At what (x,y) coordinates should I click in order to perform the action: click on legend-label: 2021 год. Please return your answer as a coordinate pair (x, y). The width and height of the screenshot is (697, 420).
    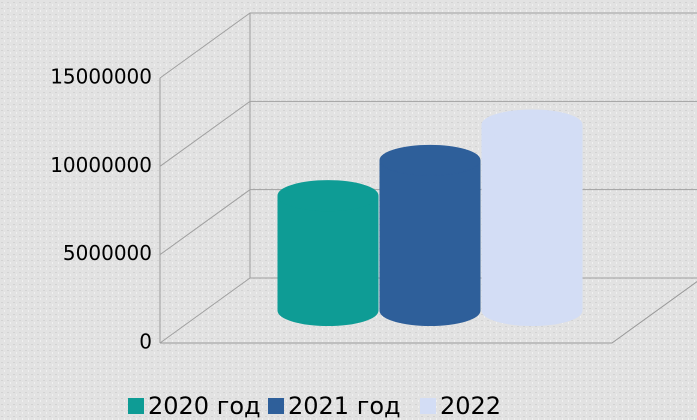
    Looking at the image, I should click on (344, 406).